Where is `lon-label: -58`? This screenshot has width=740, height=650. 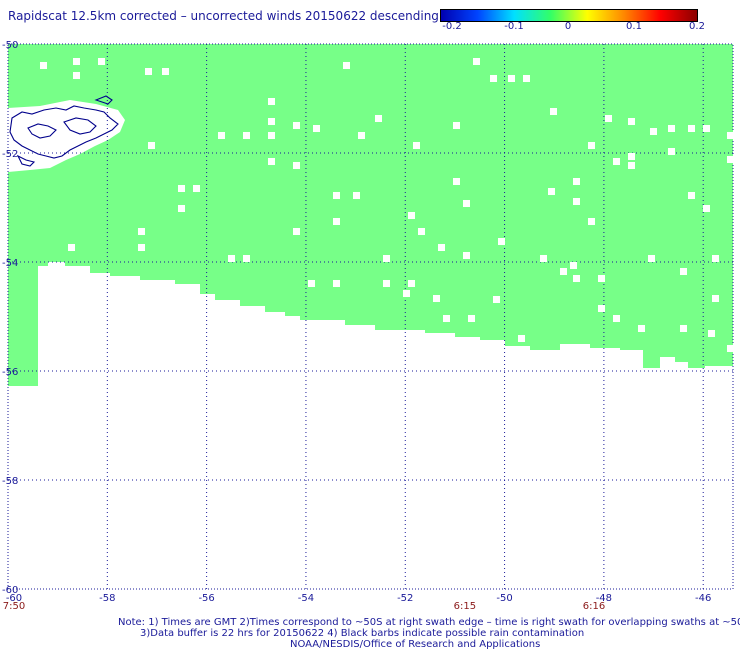 lon-label: -58 is located at coordinates (107, 598).